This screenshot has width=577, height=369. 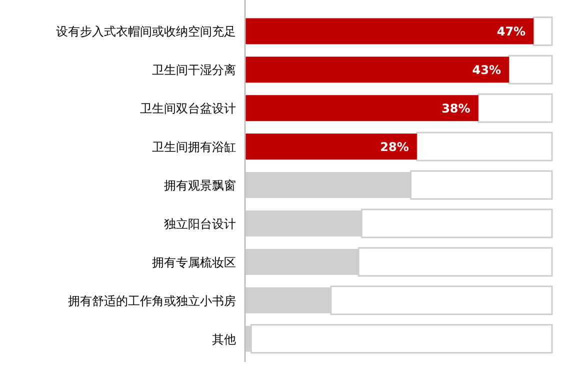 I want to click on data-label: 43%, so click(x=487, y=70).